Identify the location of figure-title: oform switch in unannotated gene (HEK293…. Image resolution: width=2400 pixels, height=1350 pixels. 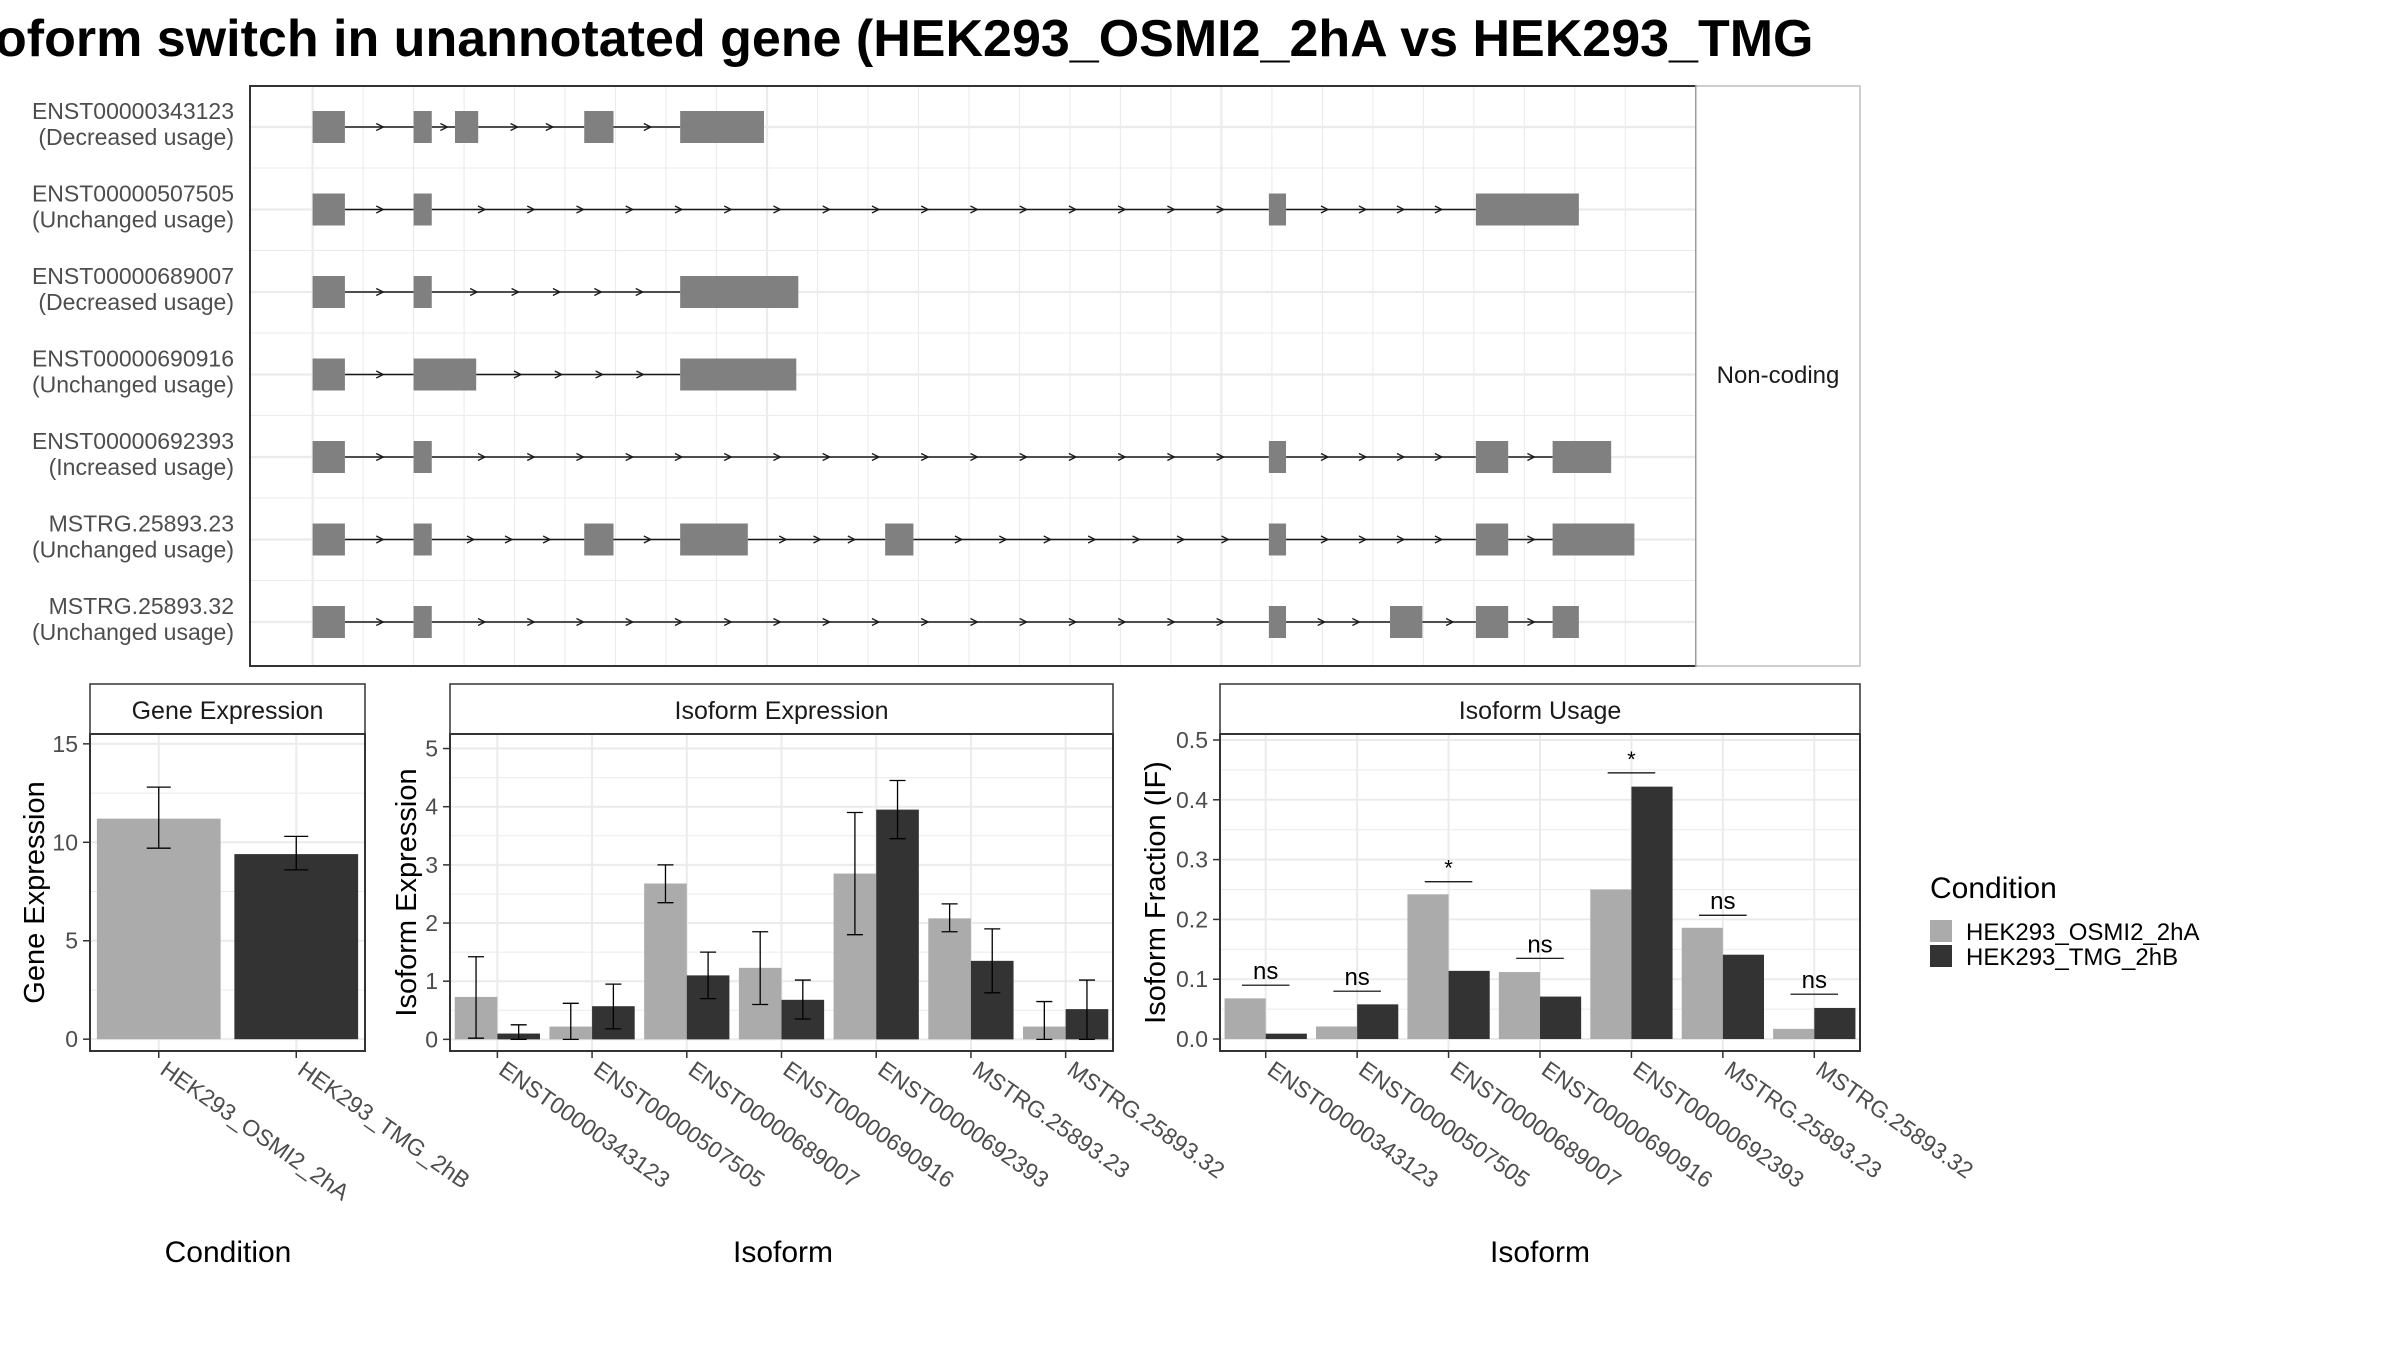
(906, 39).